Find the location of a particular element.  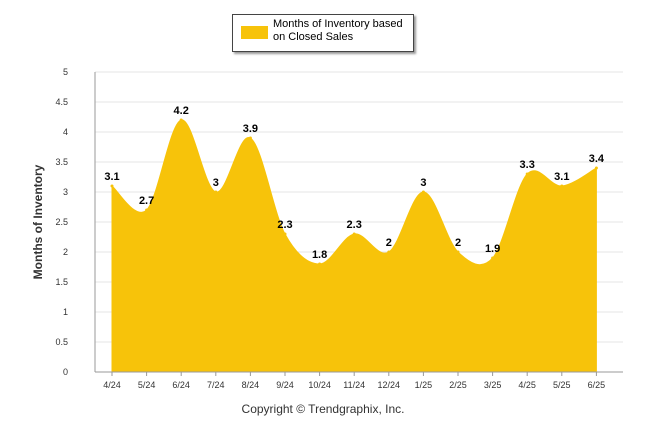

x-tick-label: 10/24 is located at coordinates (319, 385).